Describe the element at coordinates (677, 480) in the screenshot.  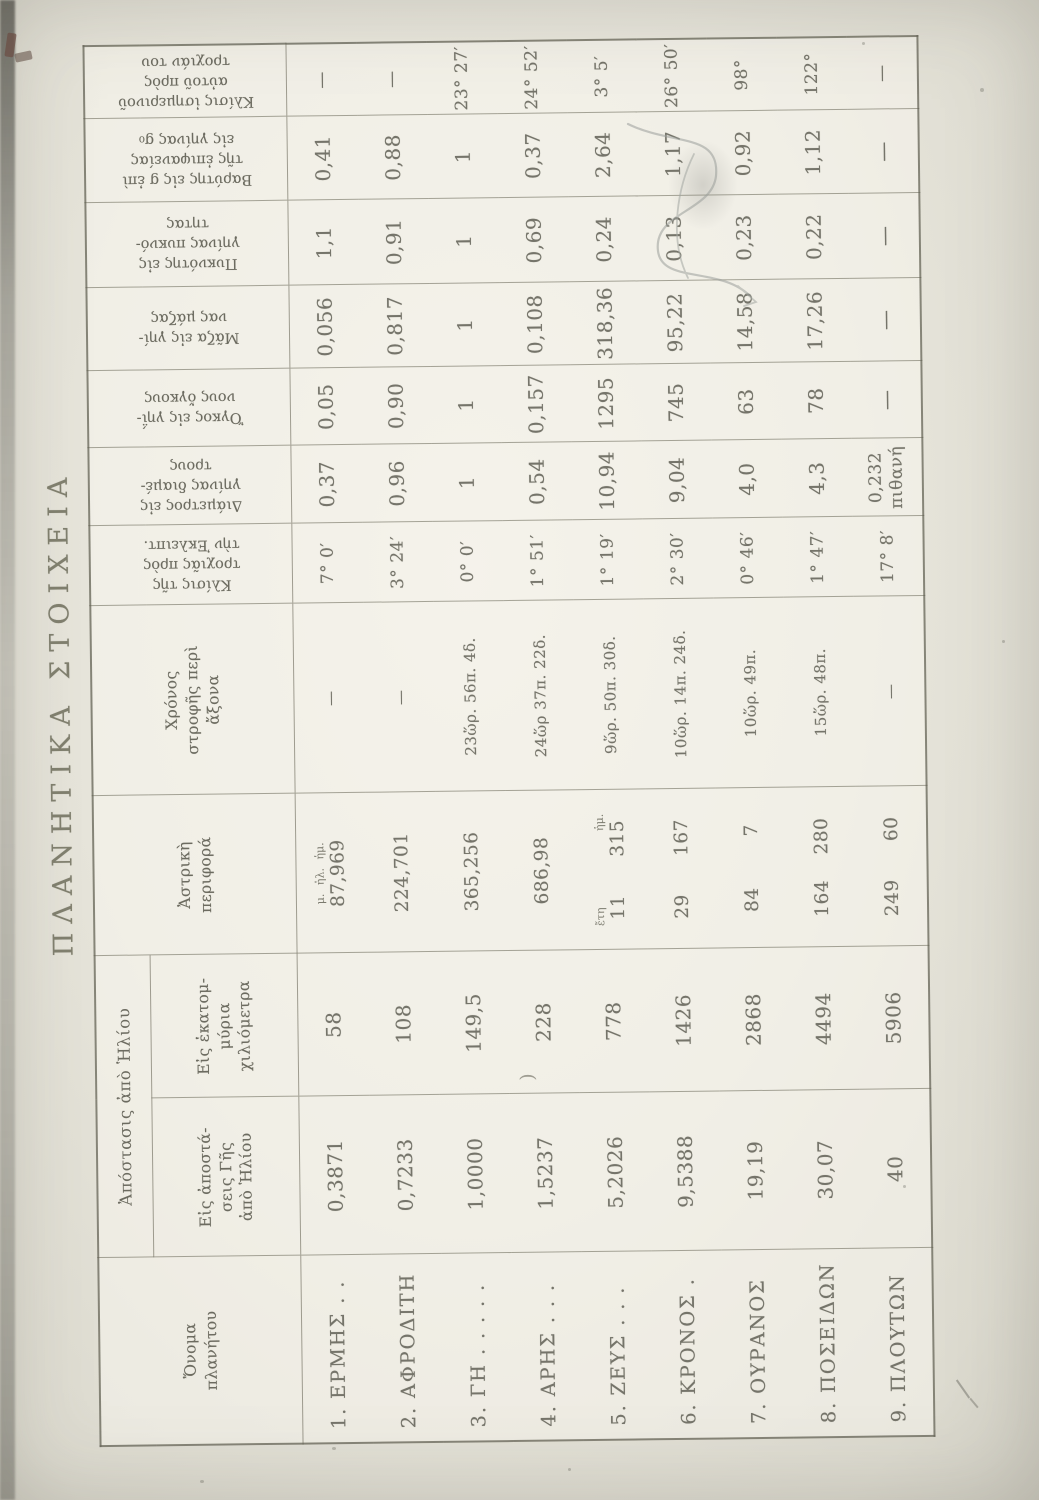
I see `cell-diameter: 9,04` at that location.